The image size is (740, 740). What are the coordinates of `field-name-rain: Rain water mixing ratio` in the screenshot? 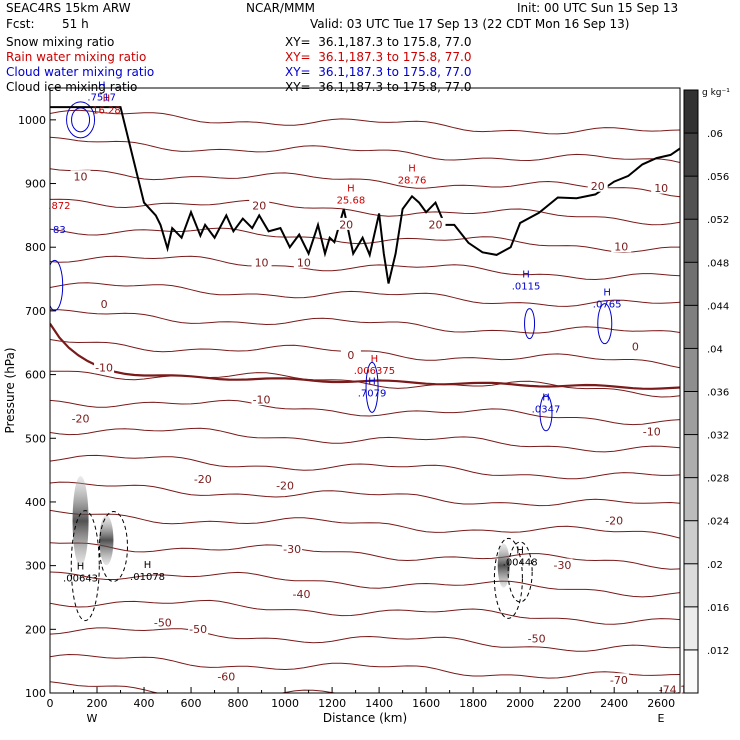 It's located at (76, 57).